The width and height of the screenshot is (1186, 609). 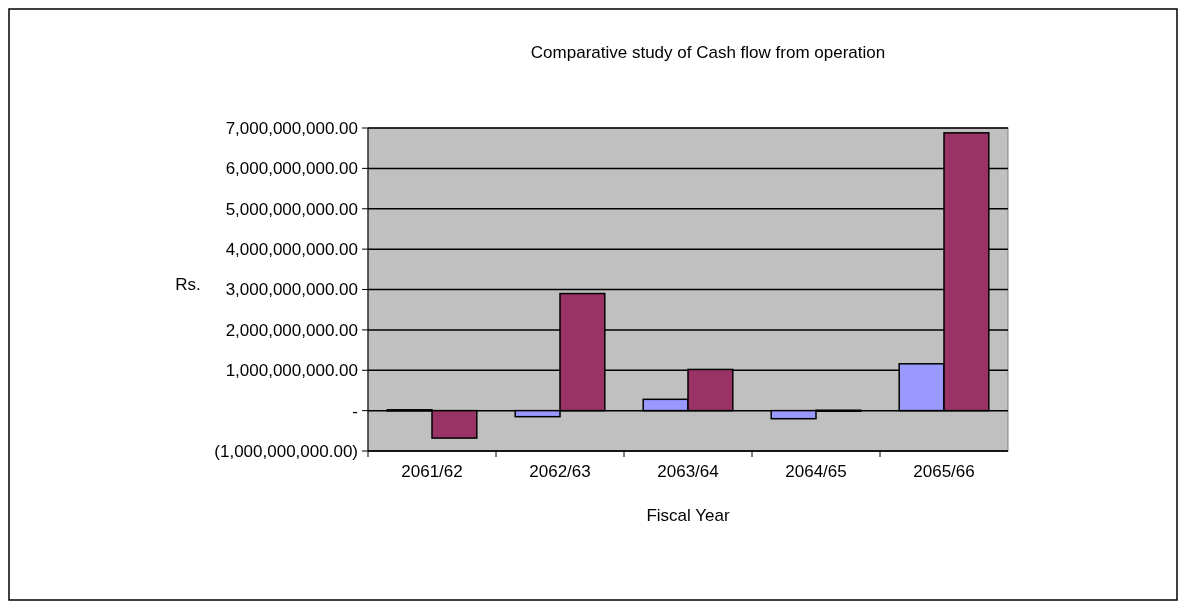 I want to click on y-axis-title: Rs., so click(x=188, y=284).